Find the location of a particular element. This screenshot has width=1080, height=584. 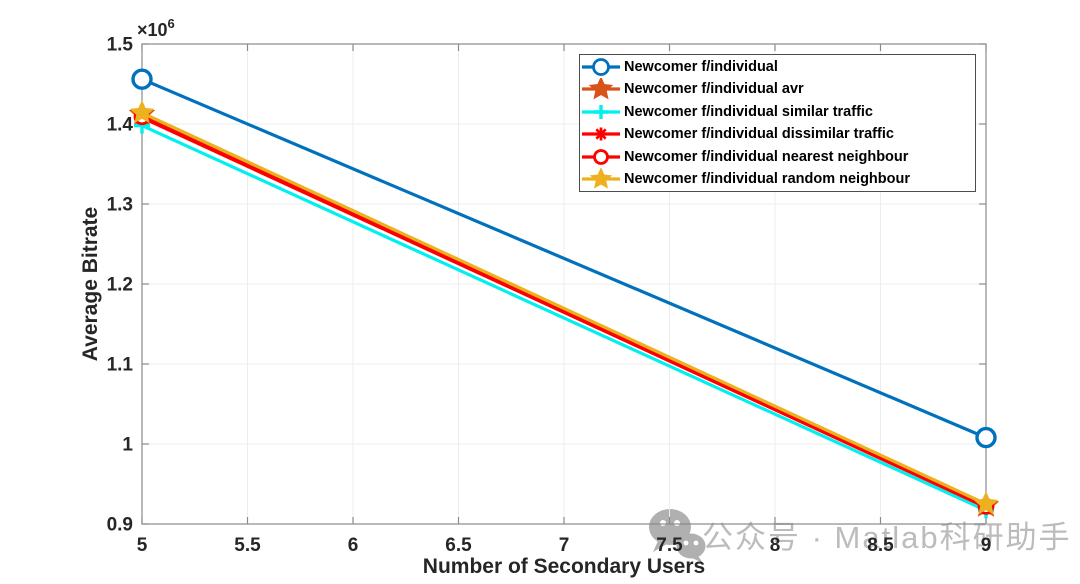

legend-item: Newcomer f/individual similar traffic is located at coordinates (777, 112).